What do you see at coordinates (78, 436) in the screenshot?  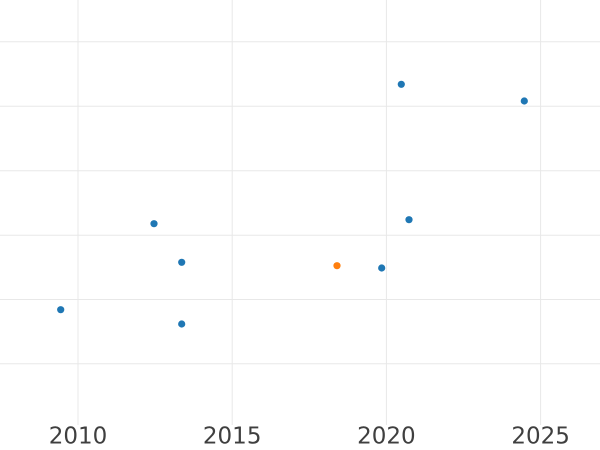 I see `x-tick-label: 2010` at bounding box center [78, 436].